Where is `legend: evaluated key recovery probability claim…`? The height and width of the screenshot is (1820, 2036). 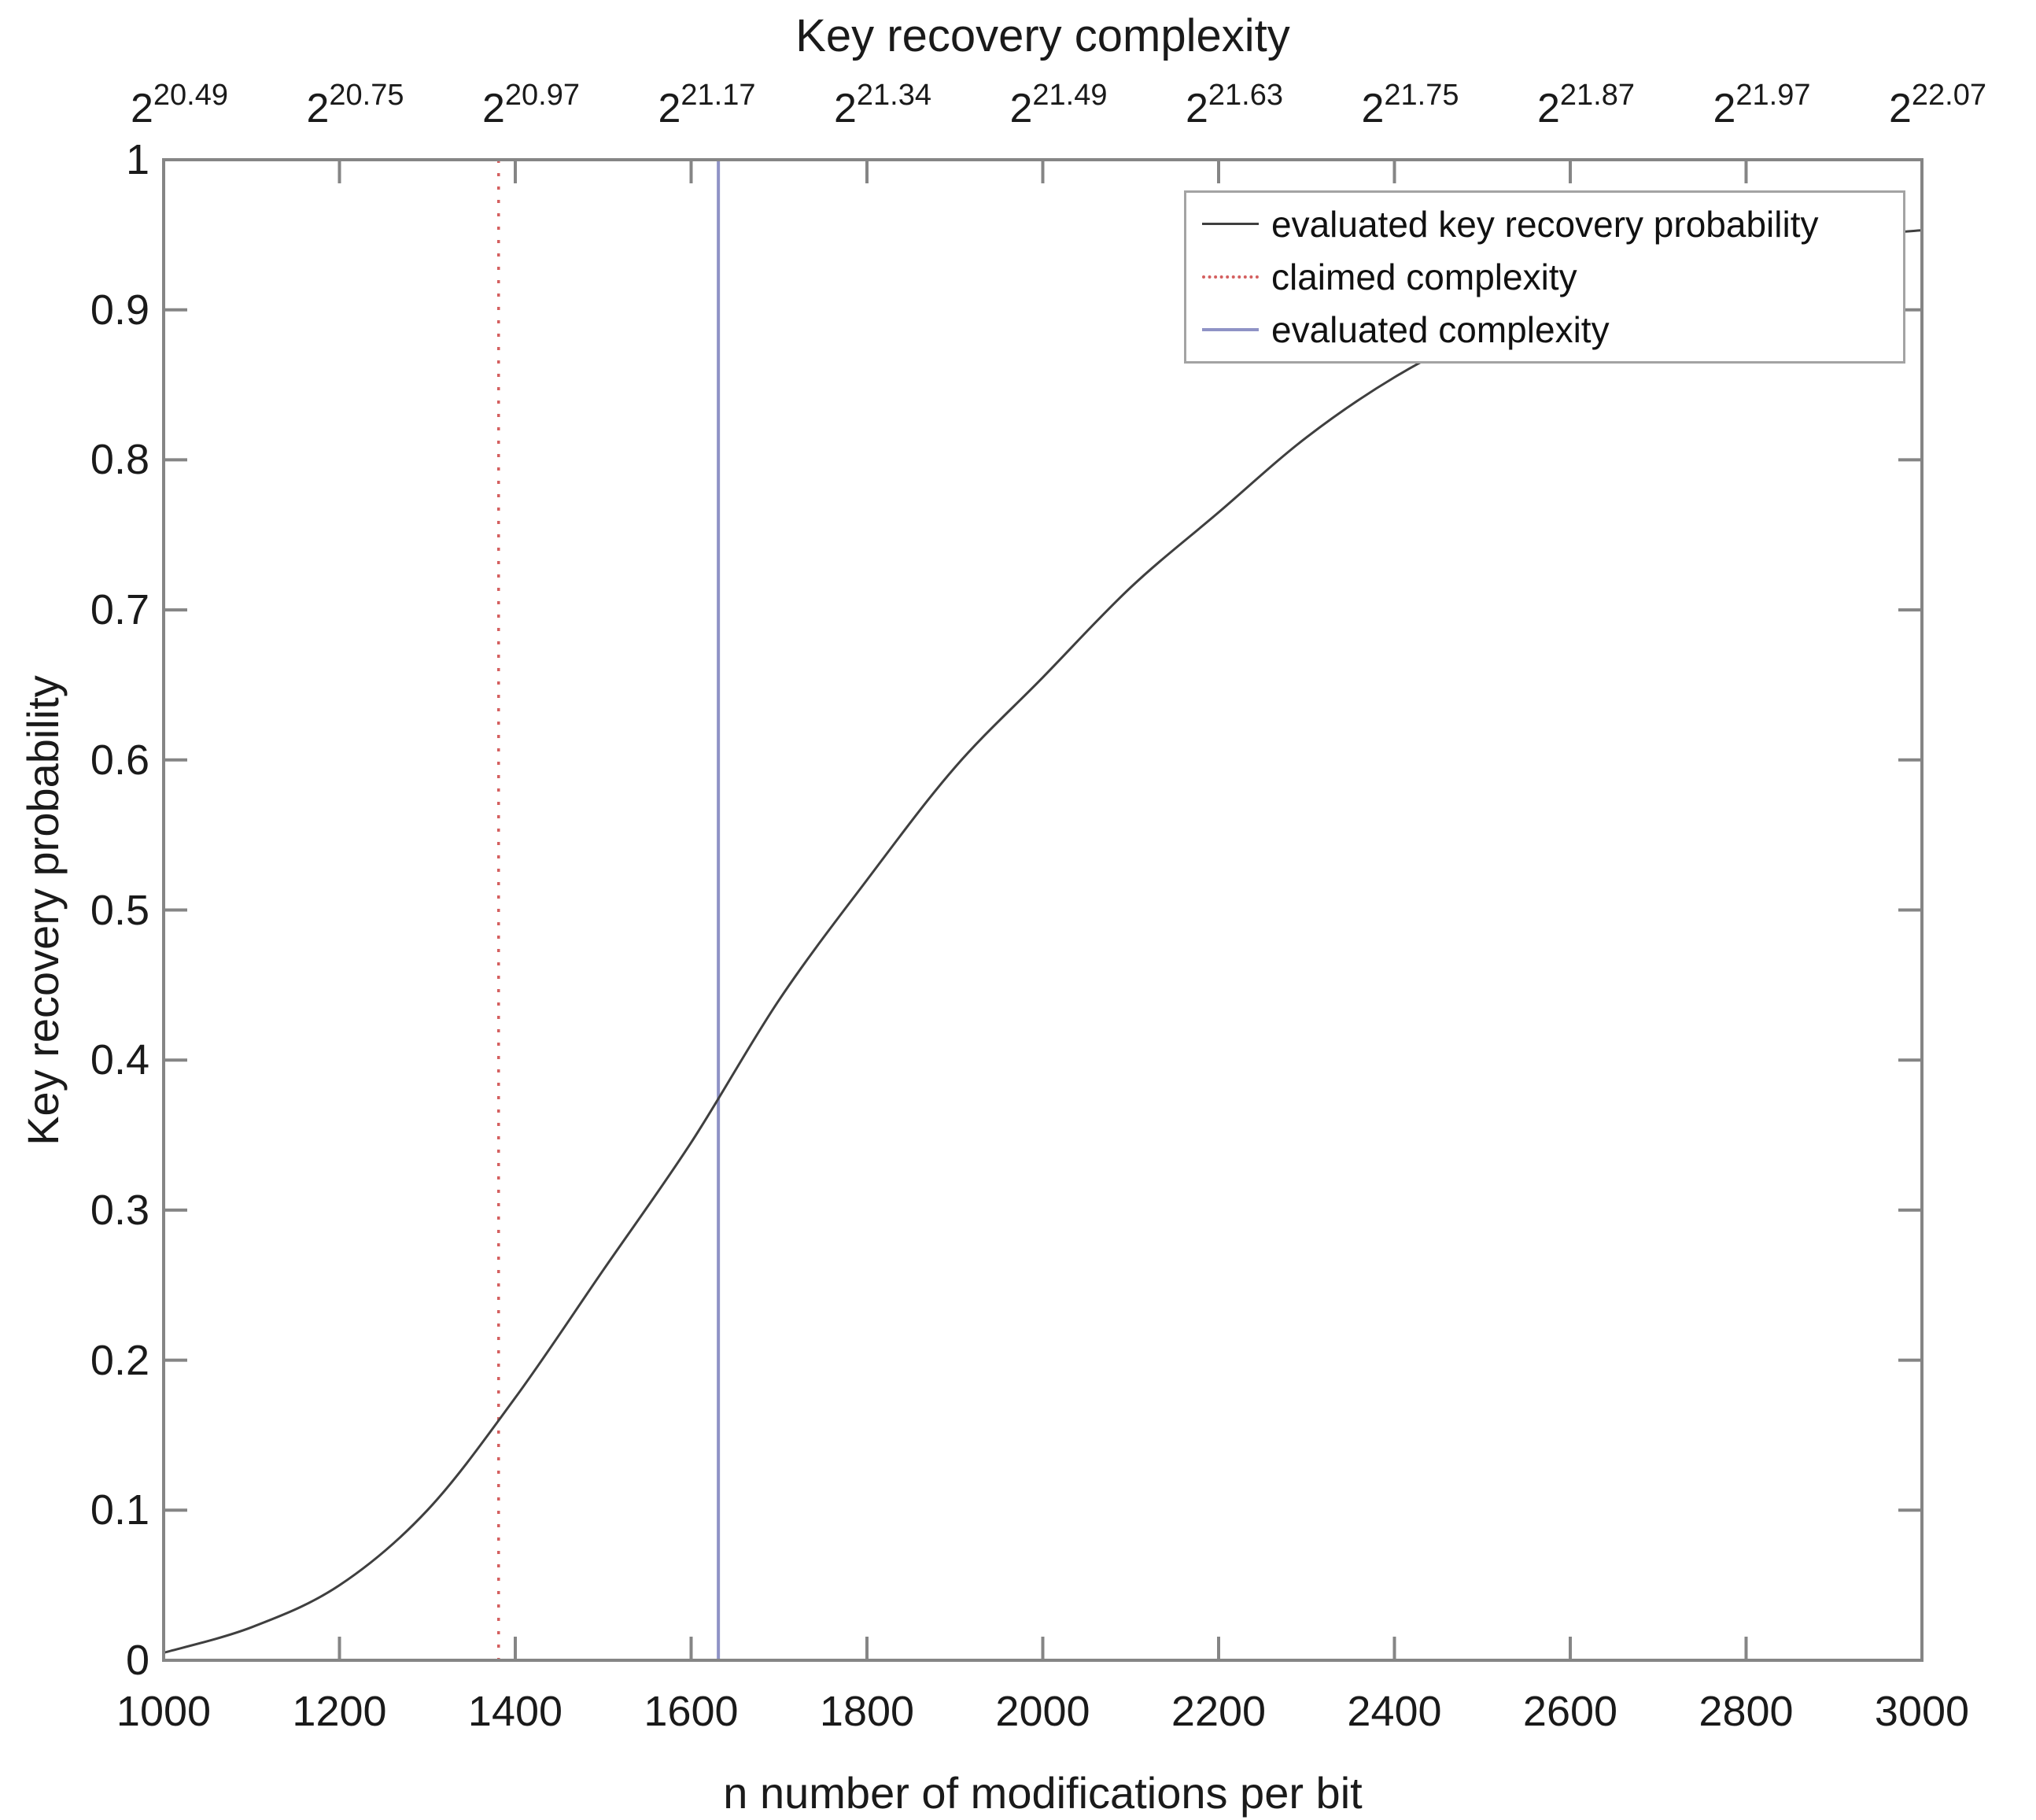 legend: evaluated key recovery probability claim… is located at coordinates (1544, 277).